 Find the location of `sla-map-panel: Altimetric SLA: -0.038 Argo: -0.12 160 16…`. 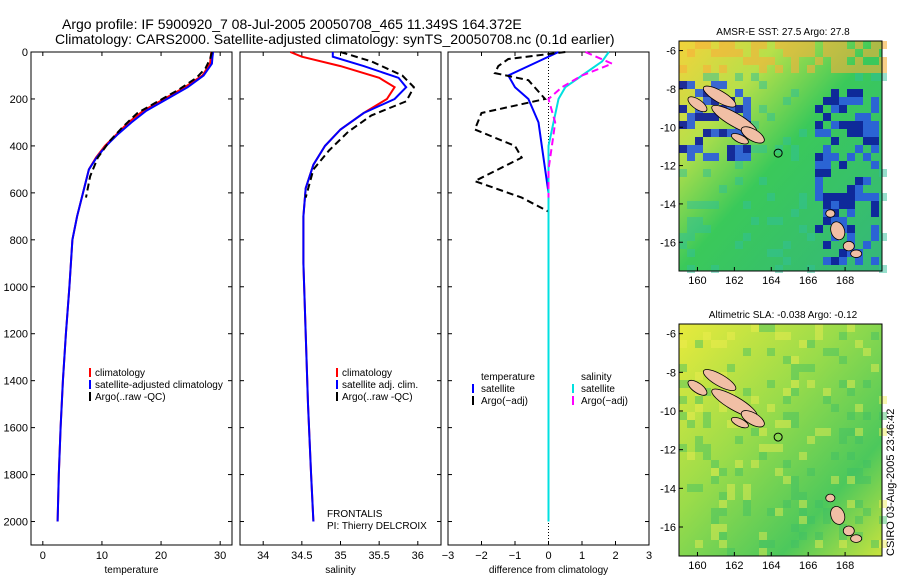

sla-map-panel: Altimetric SLA: -0.038 Argo: -0.12 160 16… is located at coordinates (773, 441).